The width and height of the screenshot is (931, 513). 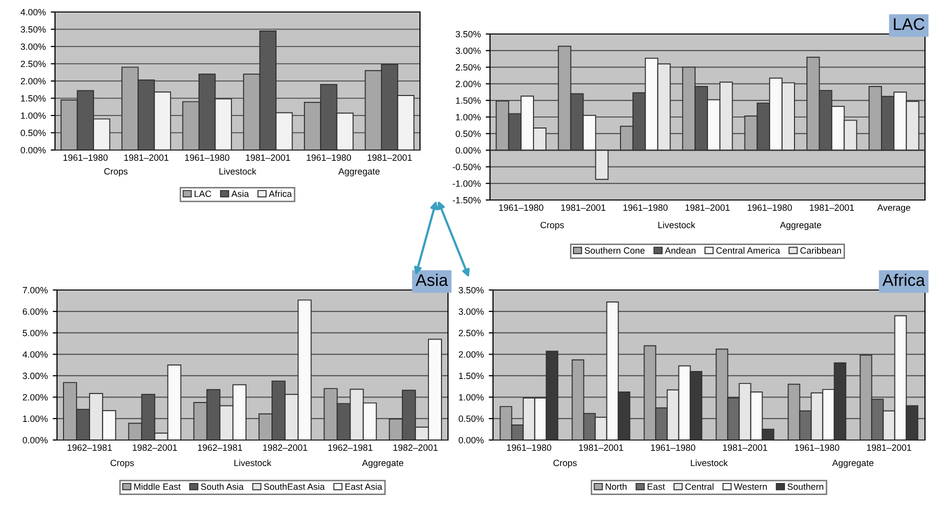 What do you see at coordinates (680, 250) in the screenshot?
I see `legend-label: Andean` at bounding box center [680, 250].